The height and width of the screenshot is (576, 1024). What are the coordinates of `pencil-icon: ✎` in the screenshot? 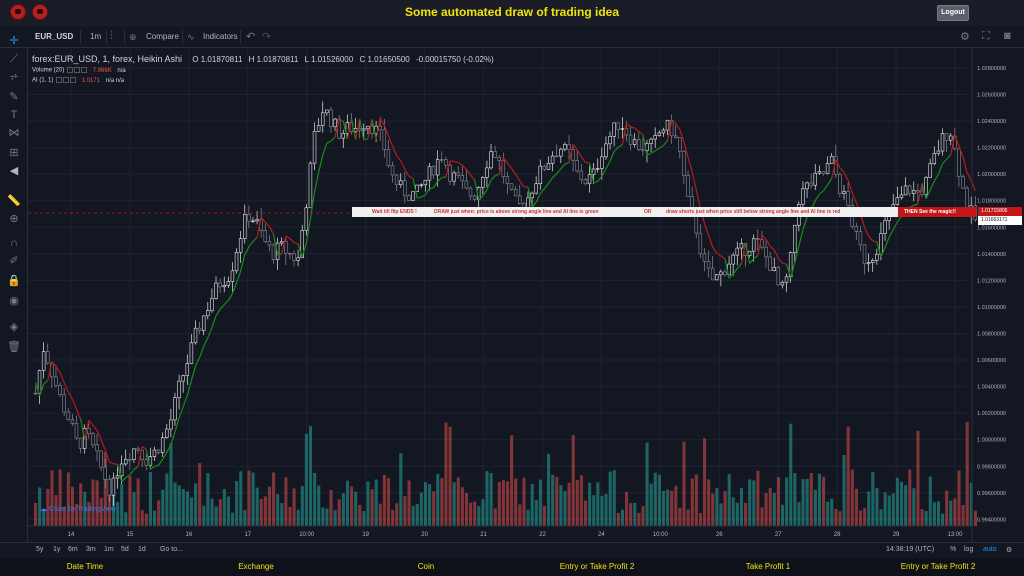 It's located at (14, 97).